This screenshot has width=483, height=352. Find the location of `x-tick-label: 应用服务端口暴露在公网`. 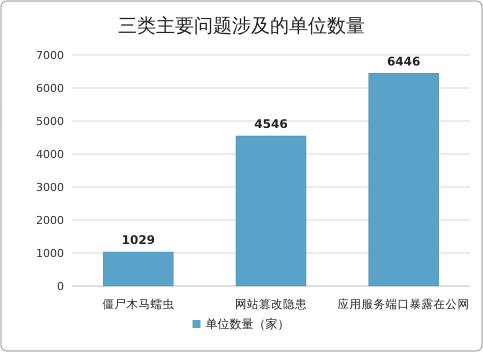

x-tick-label: 应用服务端口暴露在公网 is located at coordinates (404, 304).